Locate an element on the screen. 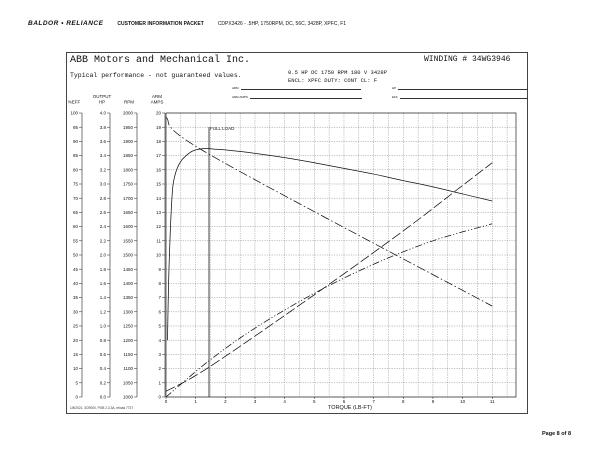 This screenshot has height=464, width=600. y-tick-label: 1450 is located at coordinates (128, 269).